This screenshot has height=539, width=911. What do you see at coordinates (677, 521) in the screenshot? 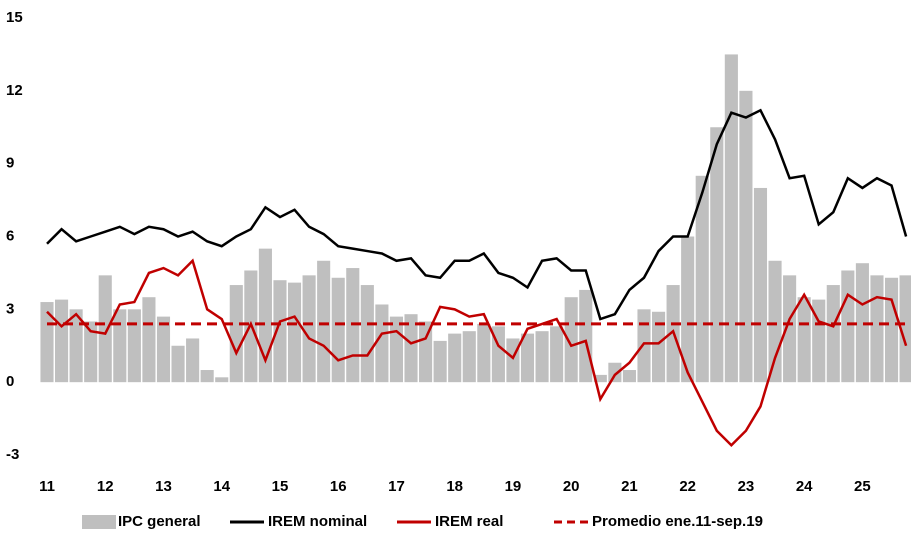
I see `legend-label: Promedio ene.11-sep.19` at bounding box center [677, 521].